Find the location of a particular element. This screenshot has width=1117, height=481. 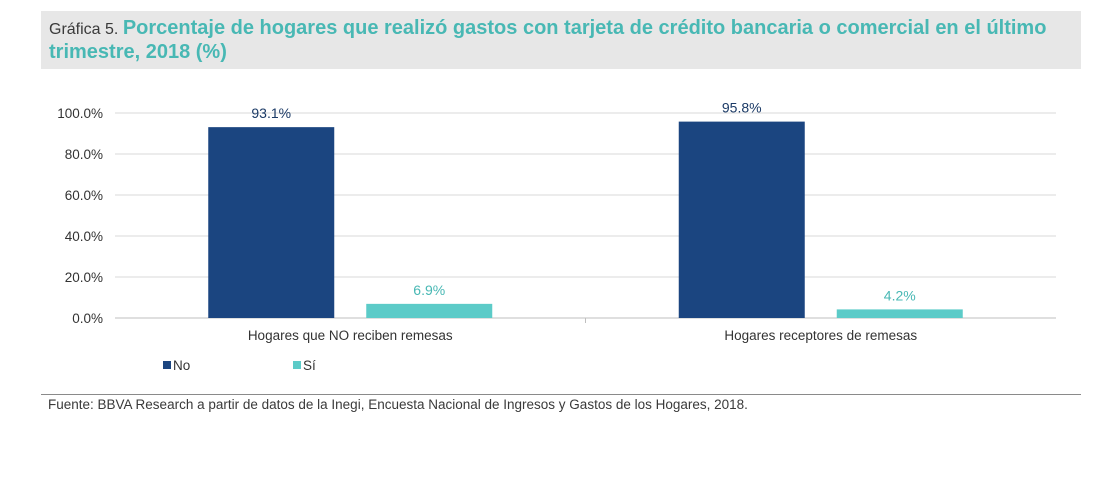

y-tick-label: 40.0% is located at coordinates (84, 236).